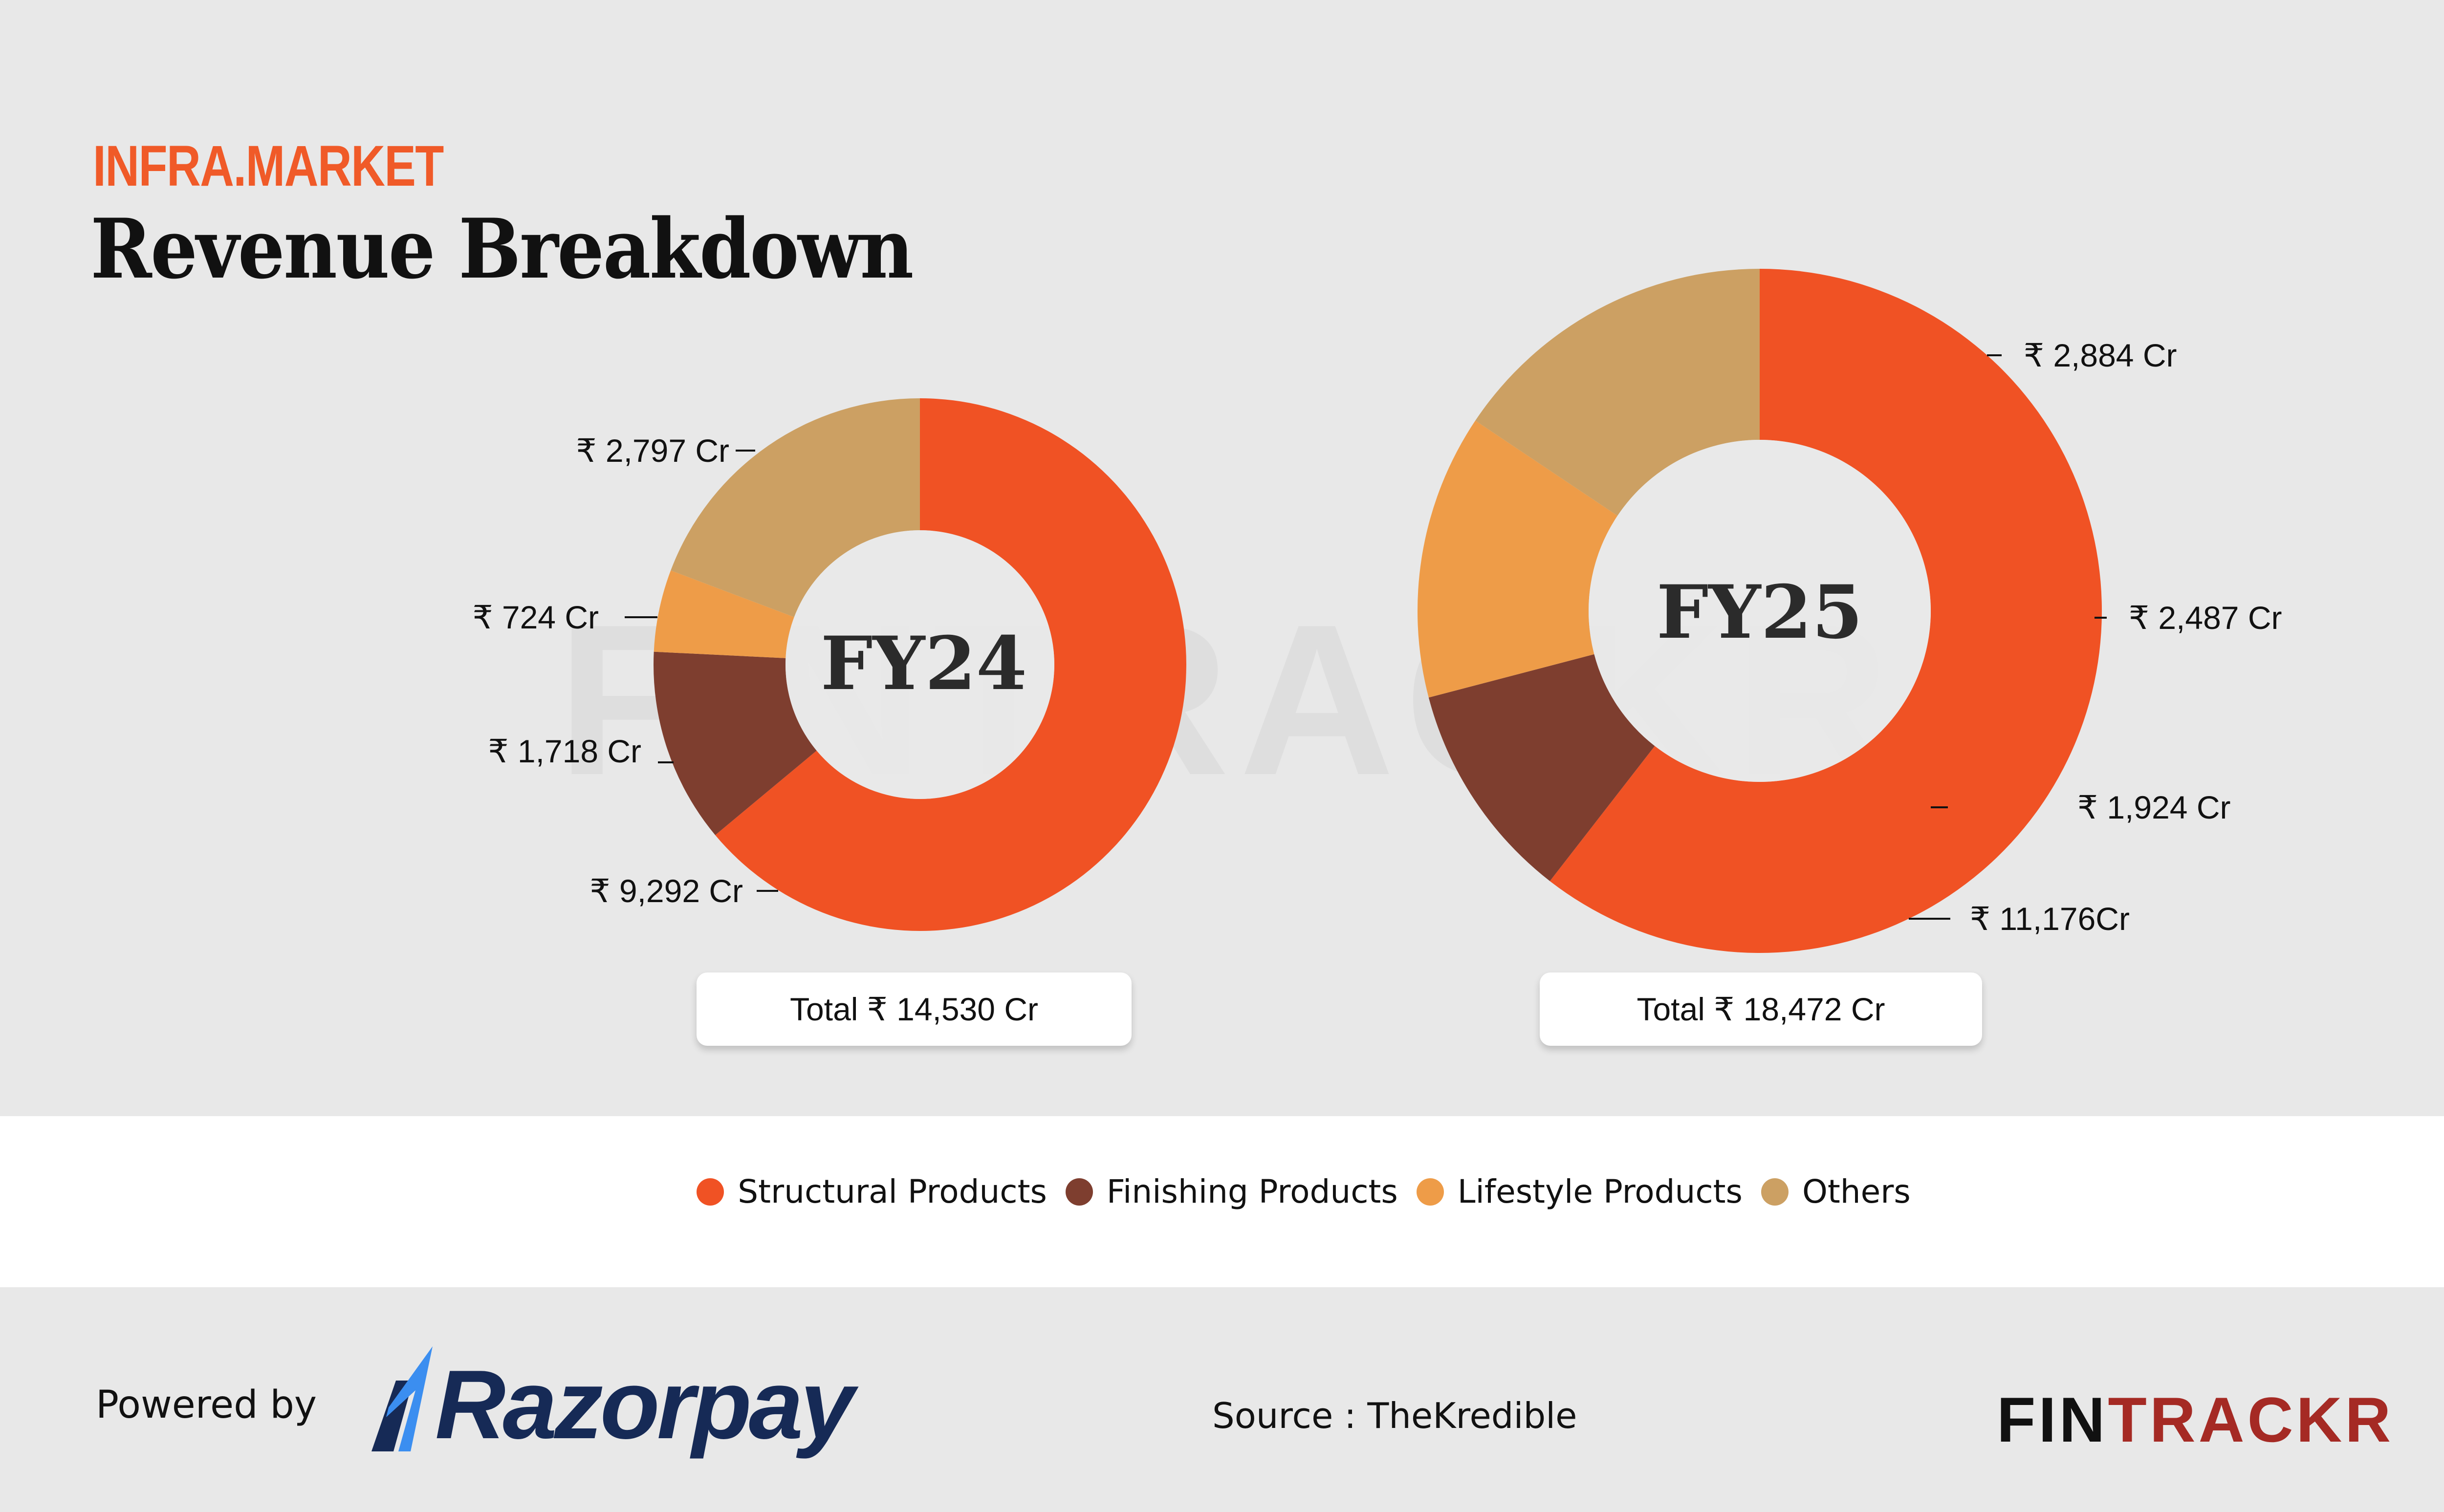  I want to click on fy25-lifestyle-value: ₹ 2,487 Cr, so click(2205, 618).